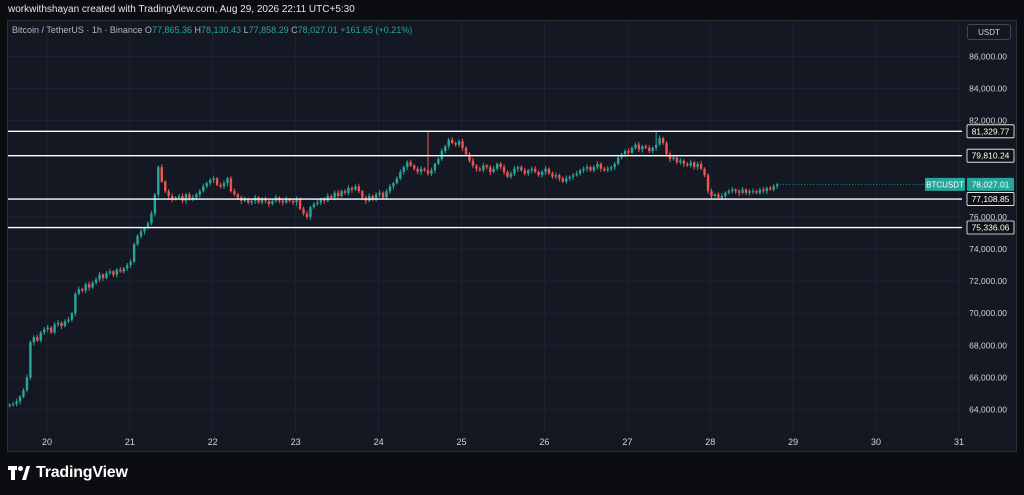  I want to click on x-tick-label: 24, so click(379, 442).